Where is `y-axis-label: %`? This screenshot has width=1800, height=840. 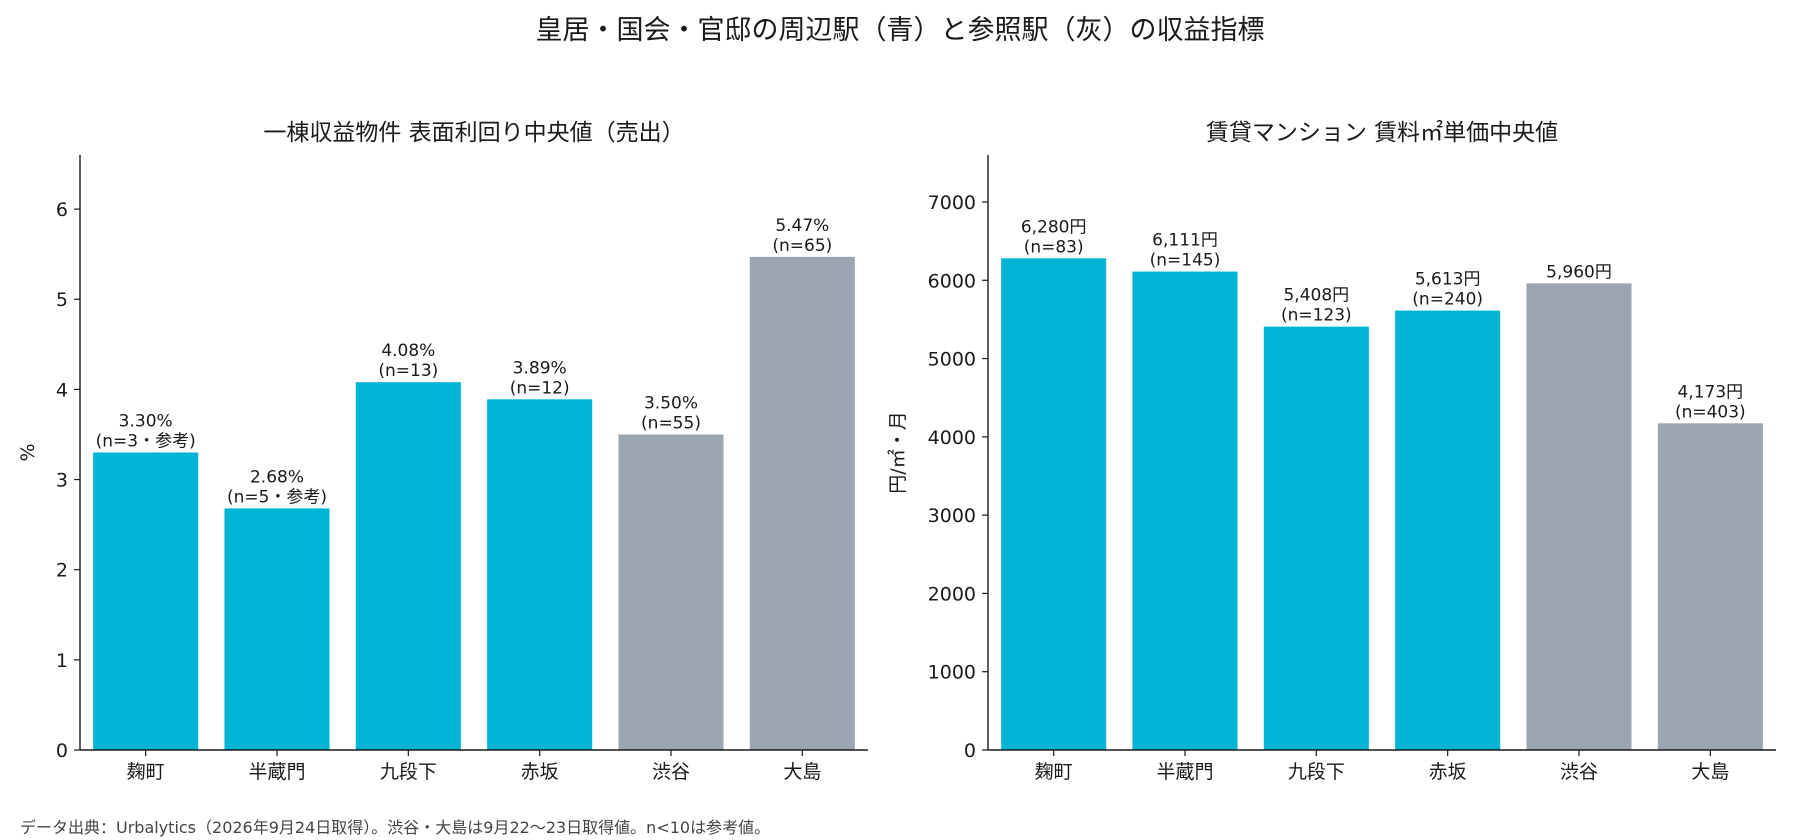
y-axis-label: % is located at coordinates (28, 452).